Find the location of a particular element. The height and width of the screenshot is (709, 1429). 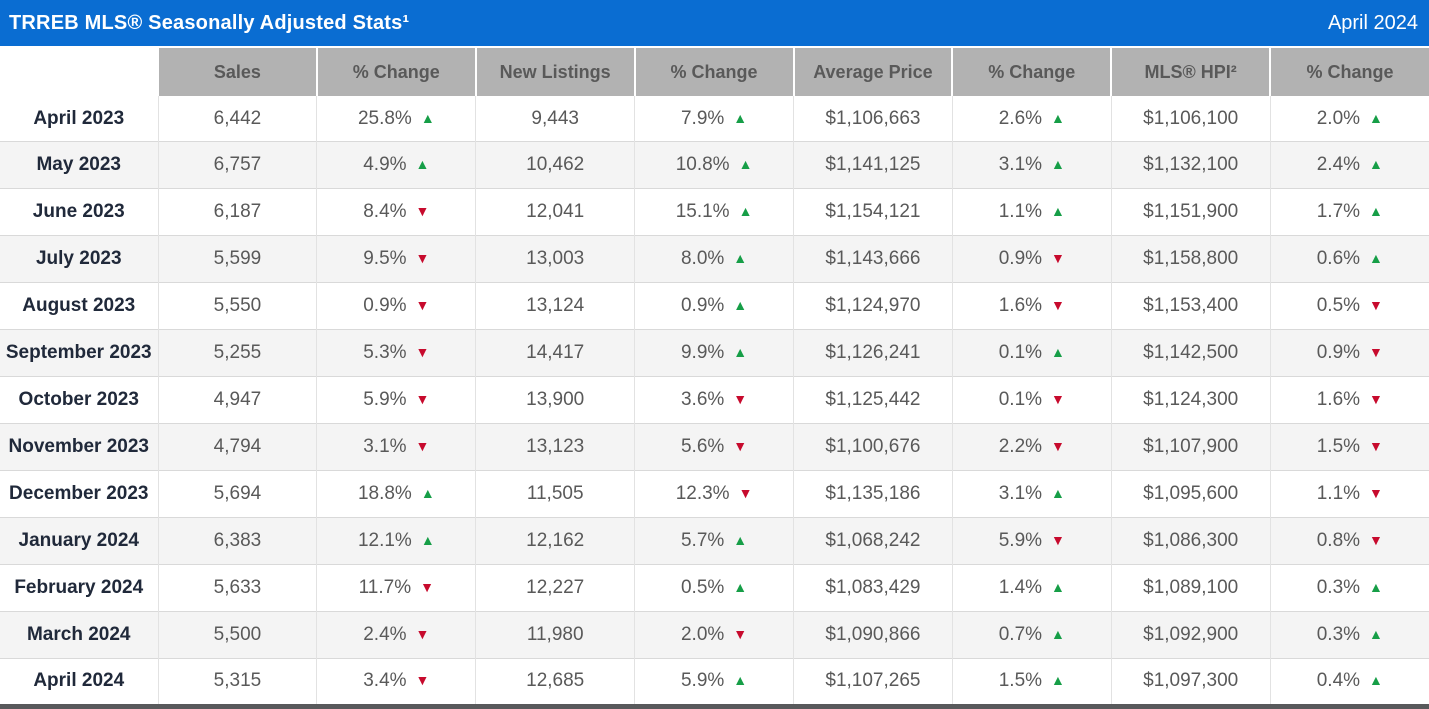

average-price-value: $1,124,970 is located at coordinates (873, 306).